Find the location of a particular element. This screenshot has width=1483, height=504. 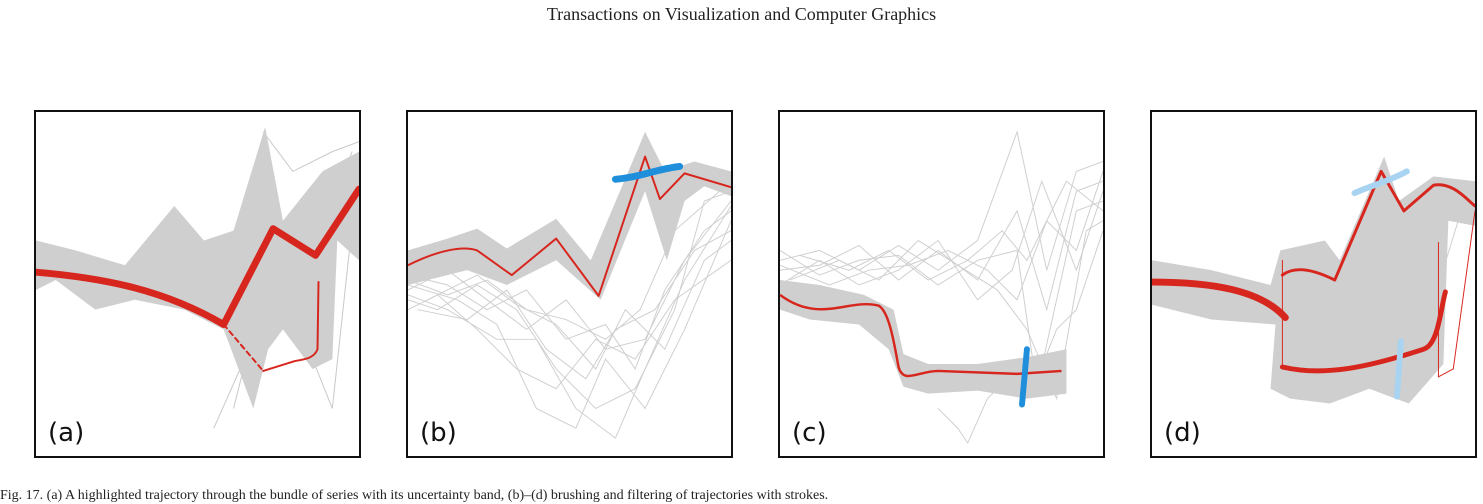

panel-b-label: (b) is located at coordinates (438, 433).